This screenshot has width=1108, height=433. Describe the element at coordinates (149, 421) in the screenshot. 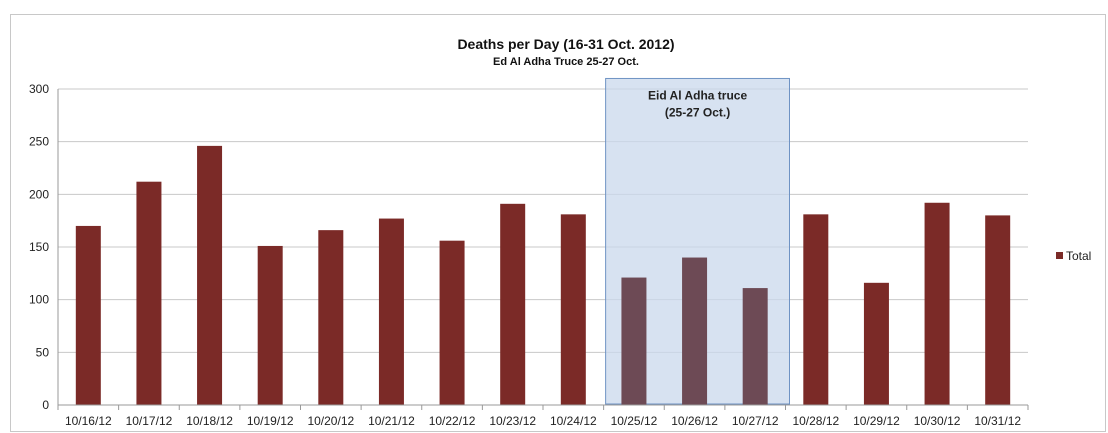

I see `x-tick-label: 10/17/12` at that location.